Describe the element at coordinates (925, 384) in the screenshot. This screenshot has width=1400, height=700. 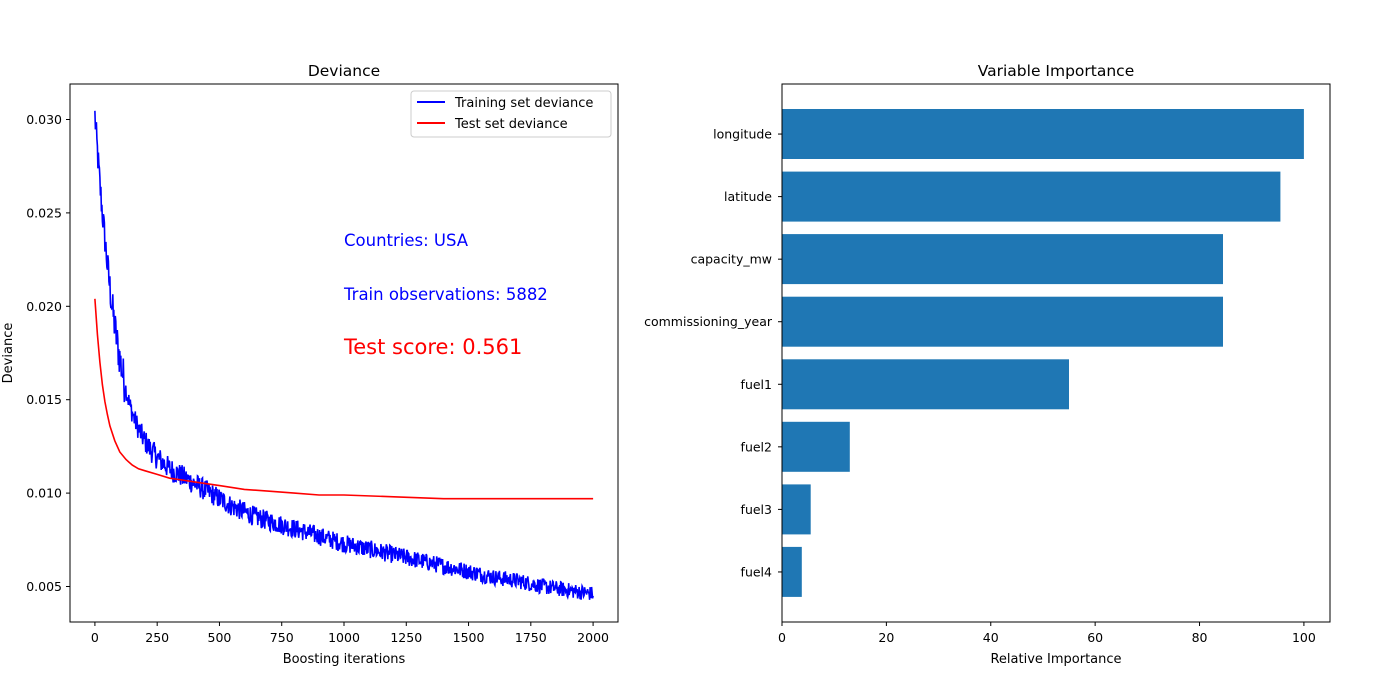
I see `importance-bar-fuel1` at that location.